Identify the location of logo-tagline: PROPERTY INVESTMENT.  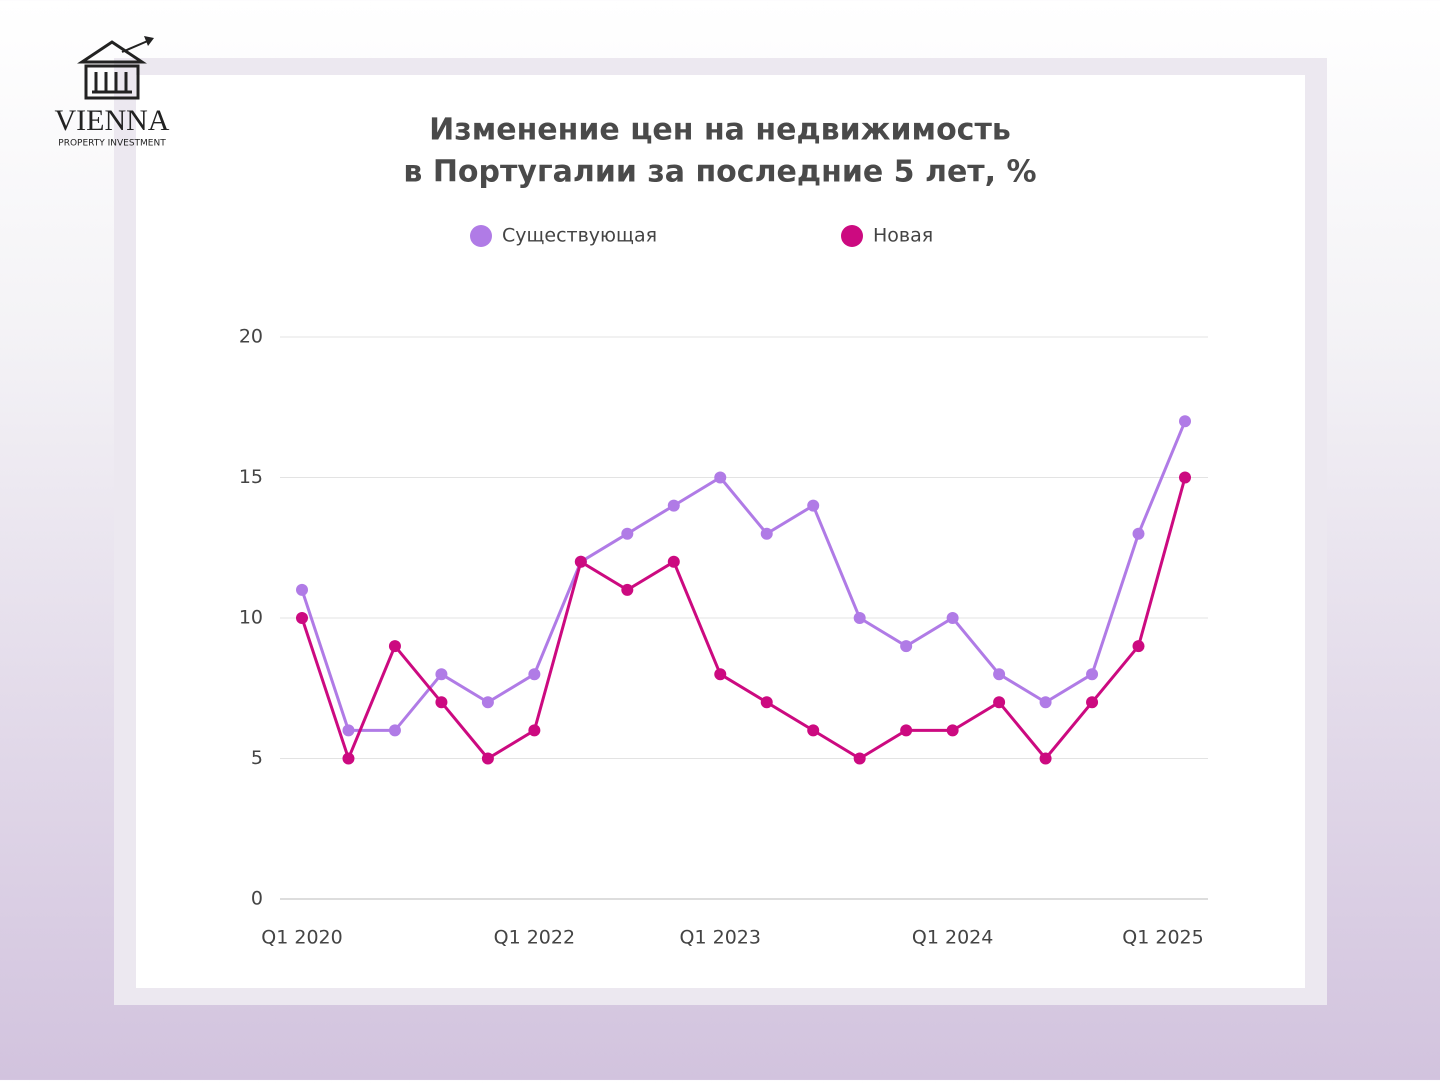
(112, 144).